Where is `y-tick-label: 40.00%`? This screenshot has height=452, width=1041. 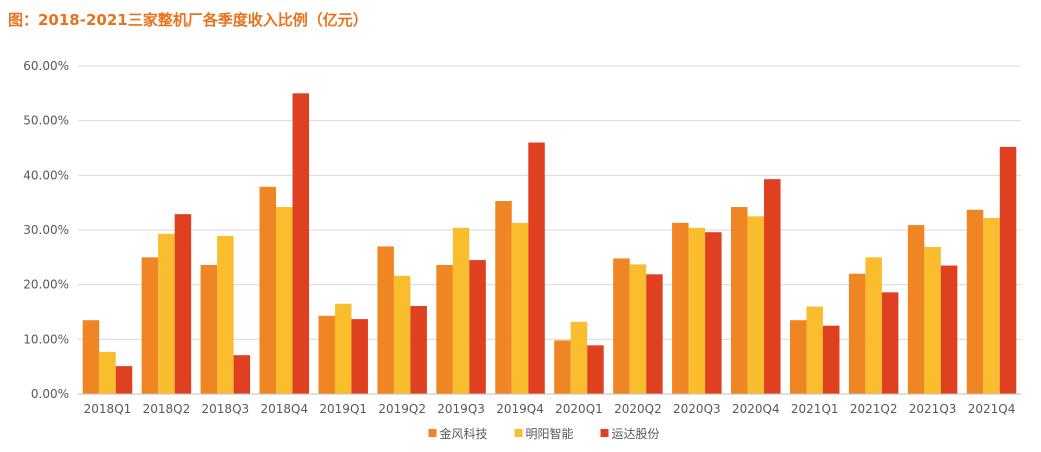 y-tick-label: 40.00% is located at coordinates (46, 175).